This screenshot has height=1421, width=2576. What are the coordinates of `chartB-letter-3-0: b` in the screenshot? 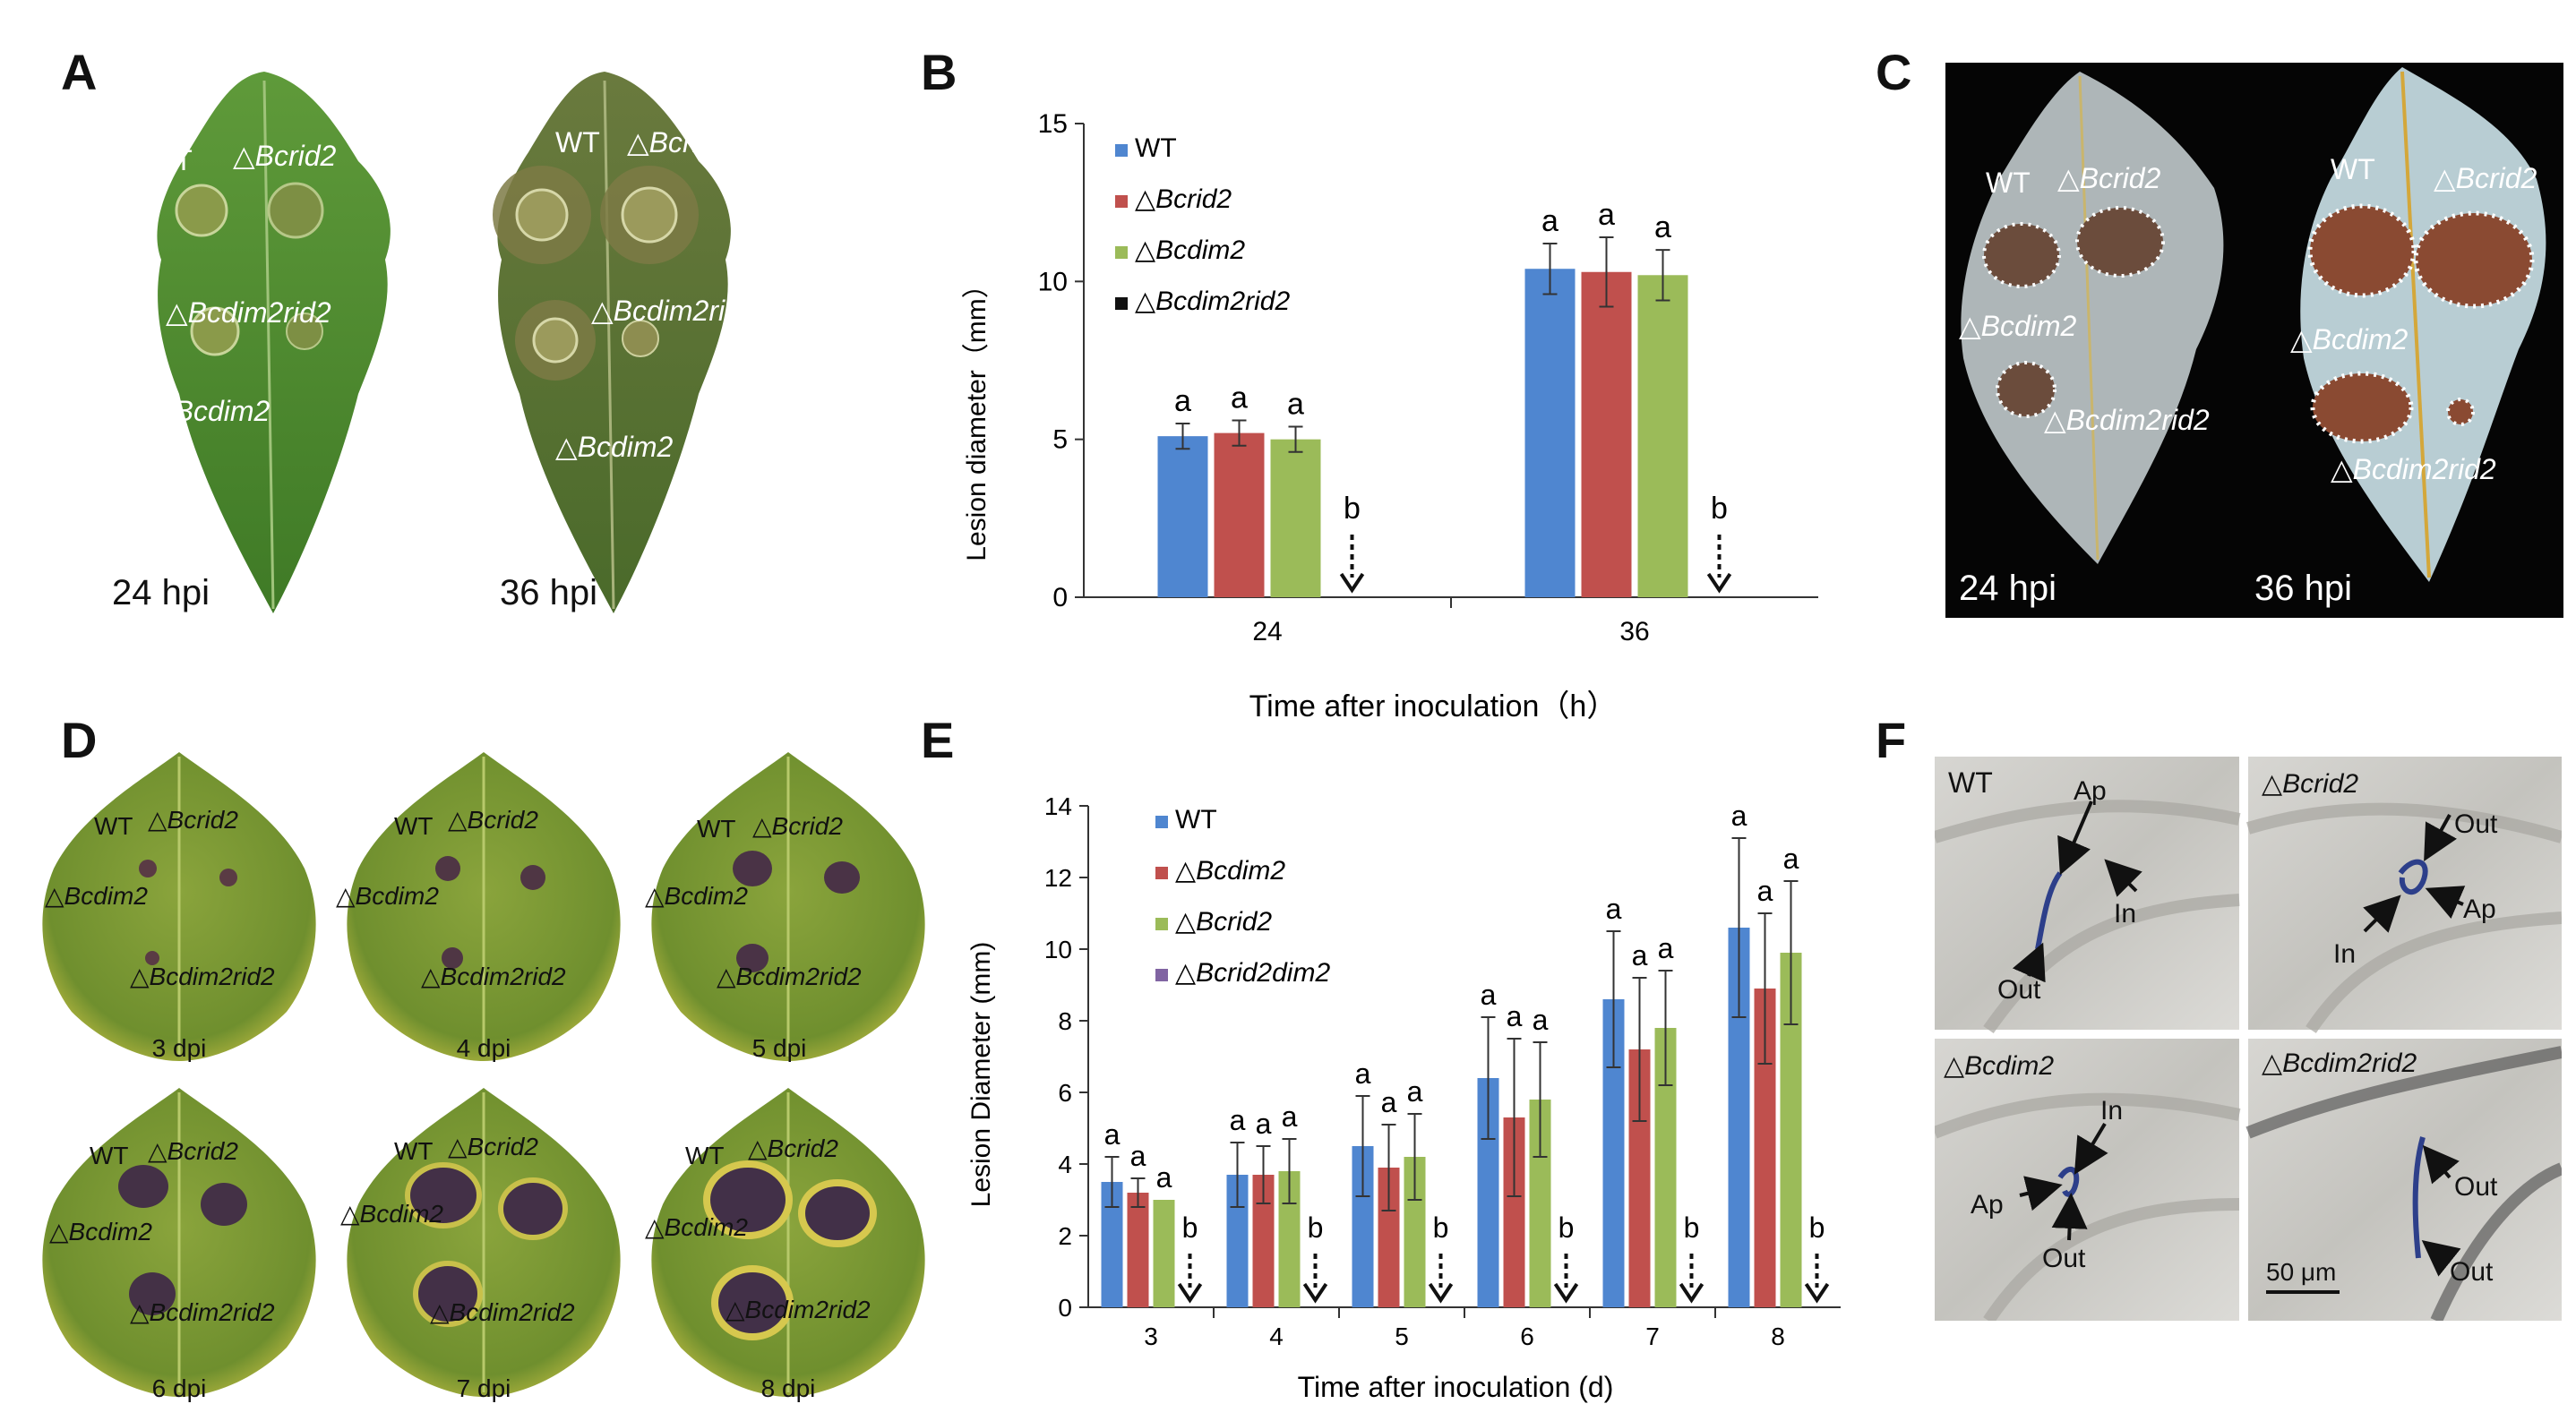 It's located at (1352, 509).